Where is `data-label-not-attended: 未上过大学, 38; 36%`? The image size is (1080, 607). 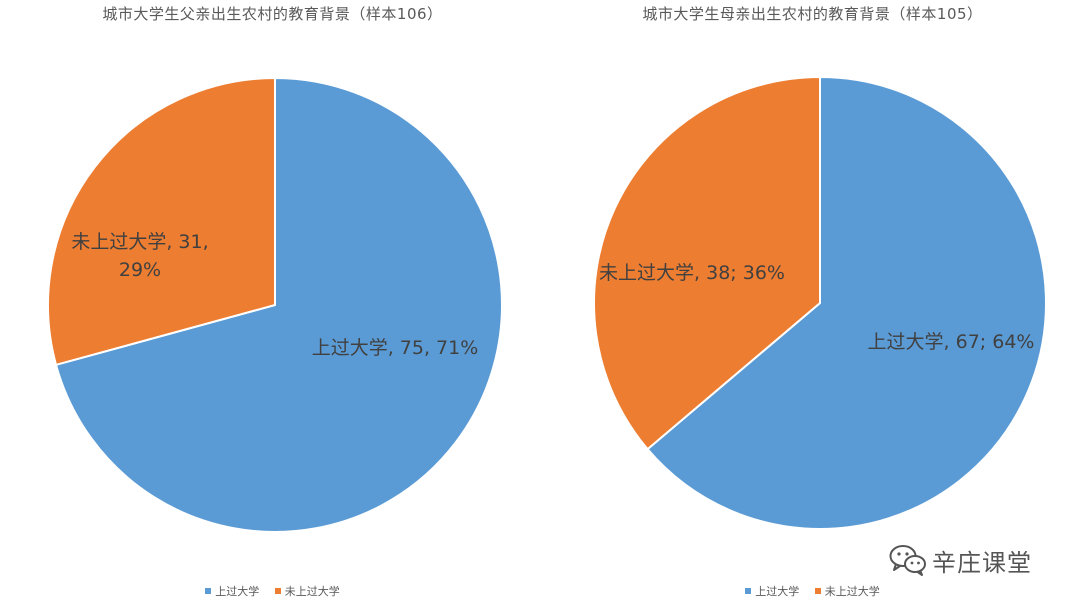 data-label-not-attended: 未上过大学, 38; 36% is located at coordinates (692, 273).